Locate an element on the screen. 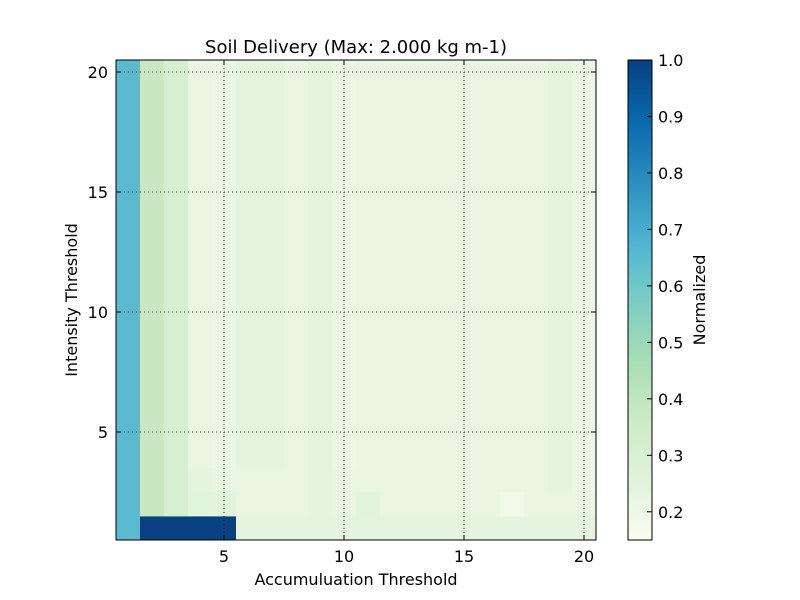 The width and height of the screenshot is (800, 600). y-axis-label: Intensity Threshold is located at coordinates (71, 300).